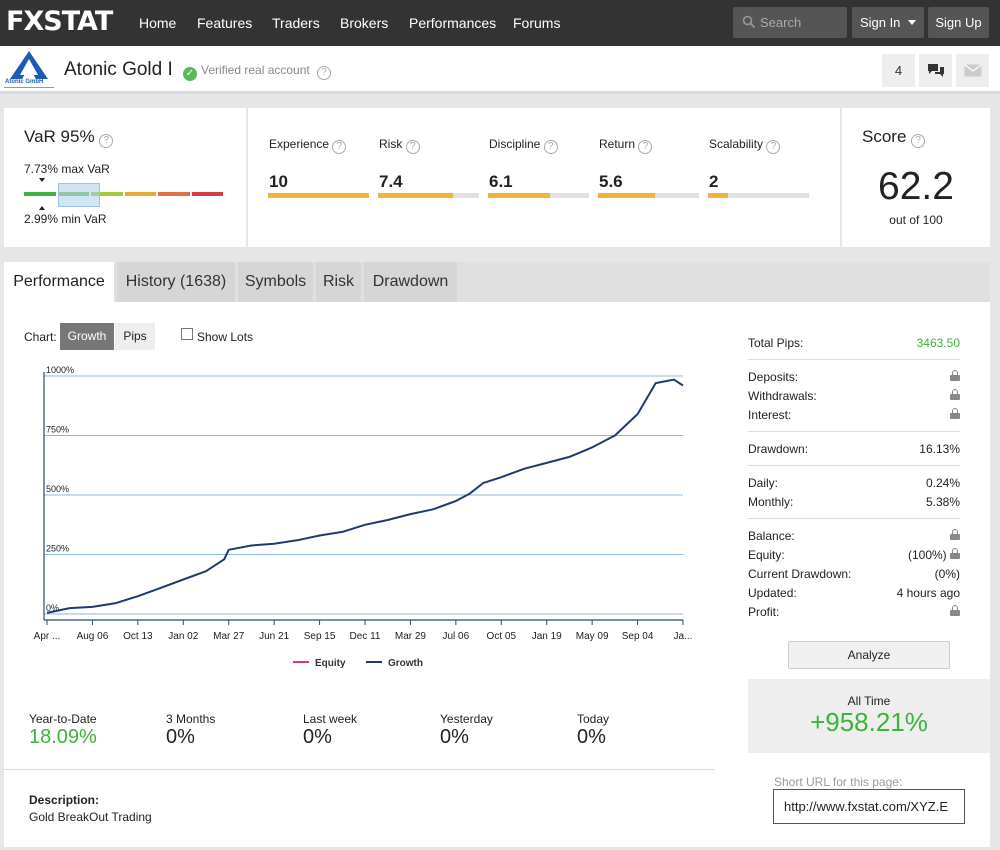 This screenshot has height=850, width=1000. What do you see at coordinates (299, 144) in the screenshot?
I see `metric-label-text: Experience` at bounding box center [299, 144].